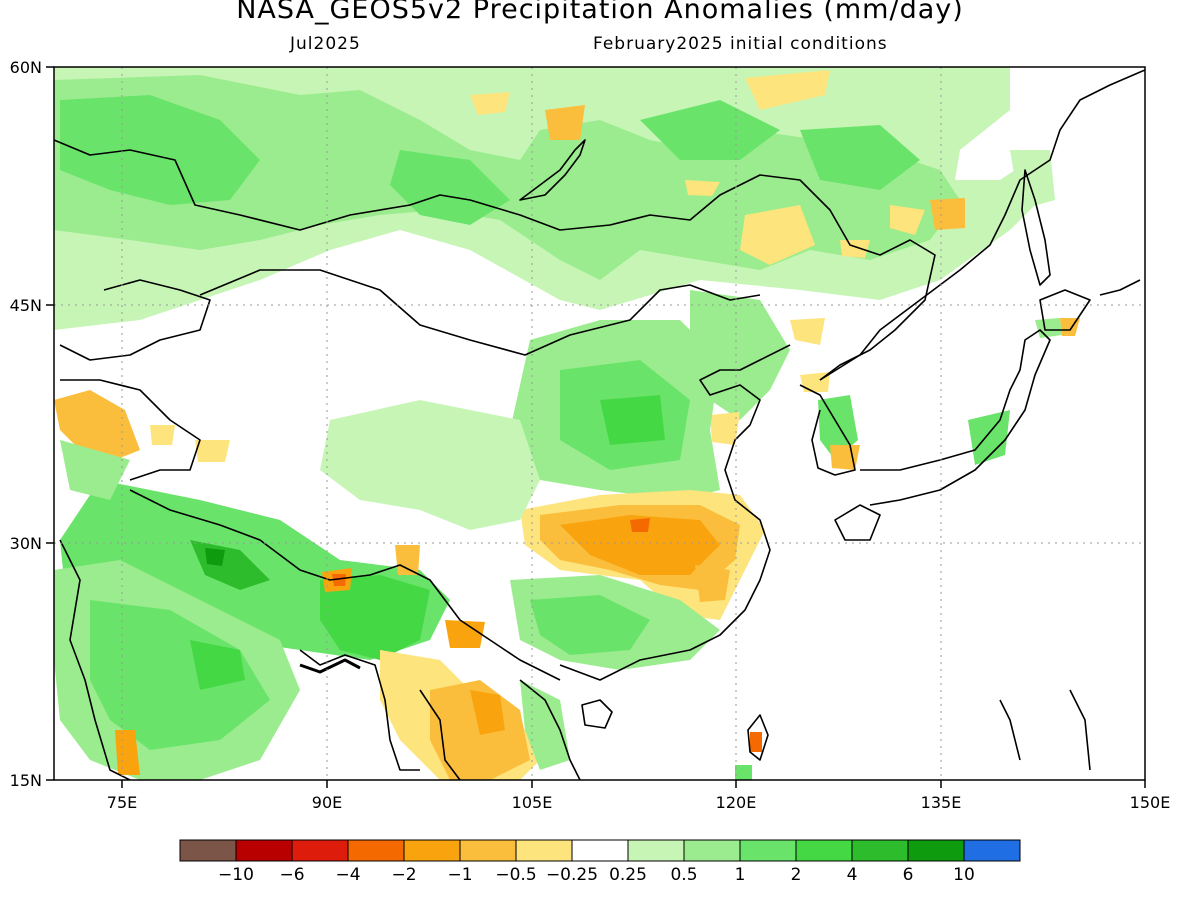 The image size is (1200, 900). I want to click on x-tick-label: 120E, so click(736, 802).